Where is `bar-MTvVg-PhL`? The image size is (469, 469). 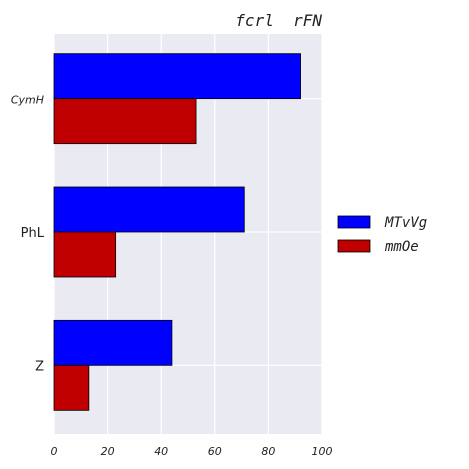 bar-MTvVg-PhL is located at coordinates (149, 209).